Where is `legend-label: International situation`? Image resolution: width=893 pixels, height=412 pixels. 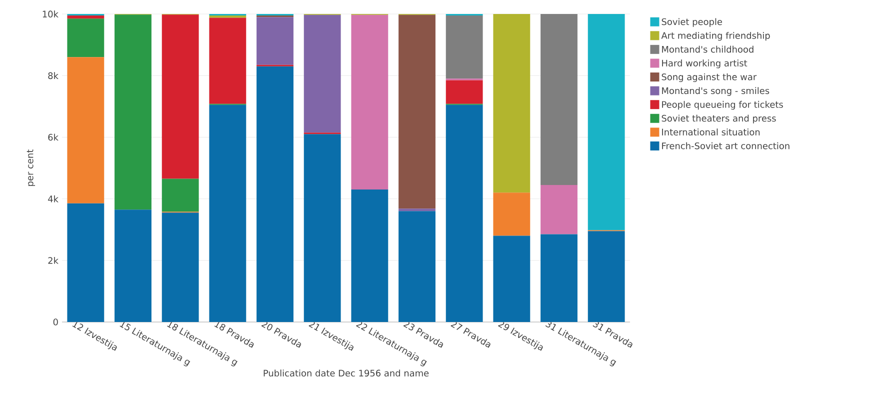
legend-label: International situation is located at coordinates (711, 132).